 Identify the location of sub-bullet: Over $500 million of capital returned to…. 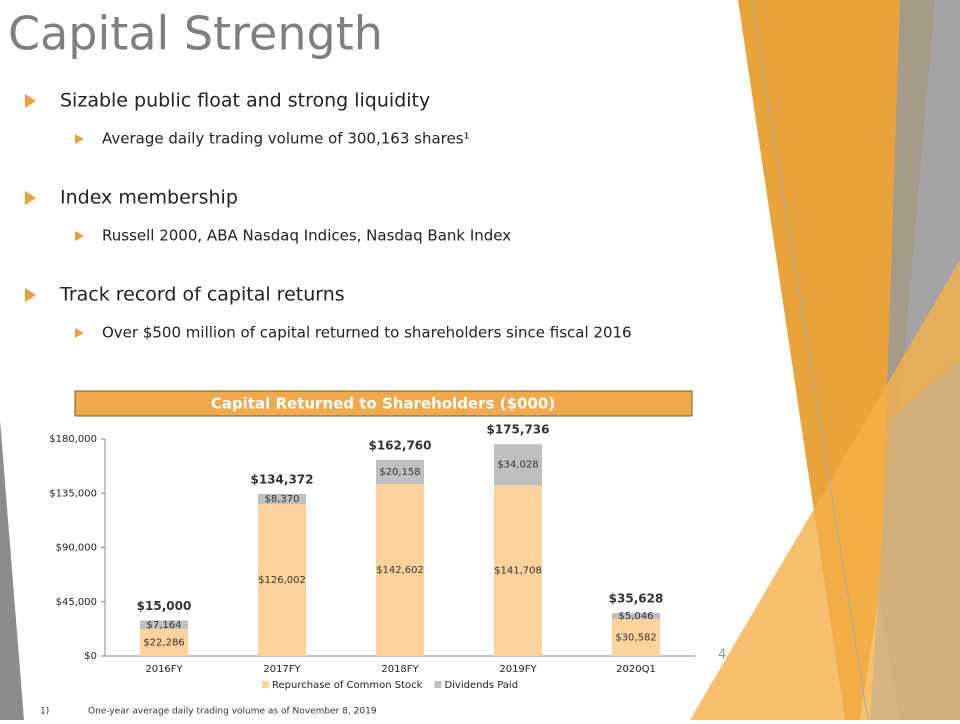
(367, 333).